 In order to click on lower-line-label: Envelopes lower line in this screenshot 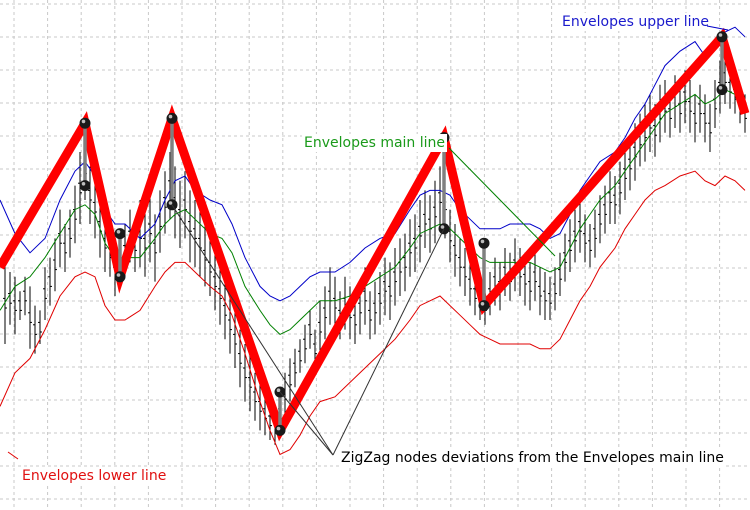, I will do `click(94, 476)`.